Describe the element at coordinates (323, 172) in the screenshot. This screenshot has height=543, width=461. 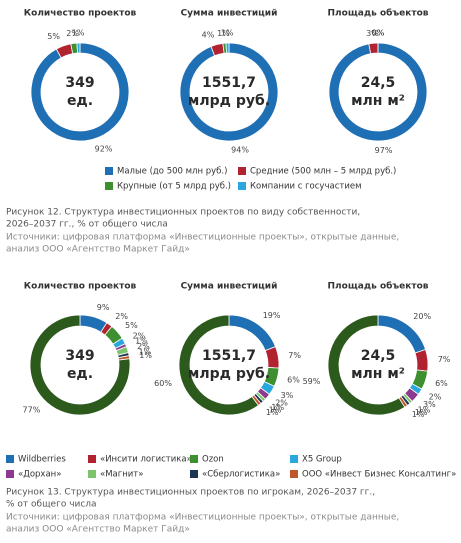
I see `legend-label: Средние (500 млн – 5 млрд руб.)` at that location.